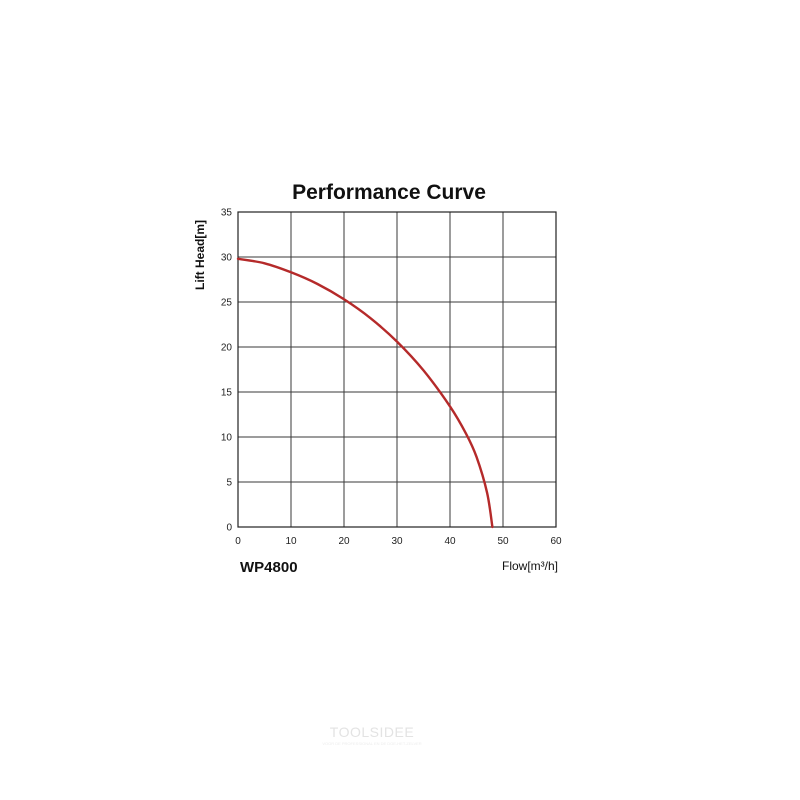 Image resolution: width=800 pixels, height=800 pixels. I want to click on y-tick-label: 35, so click(227, 213).